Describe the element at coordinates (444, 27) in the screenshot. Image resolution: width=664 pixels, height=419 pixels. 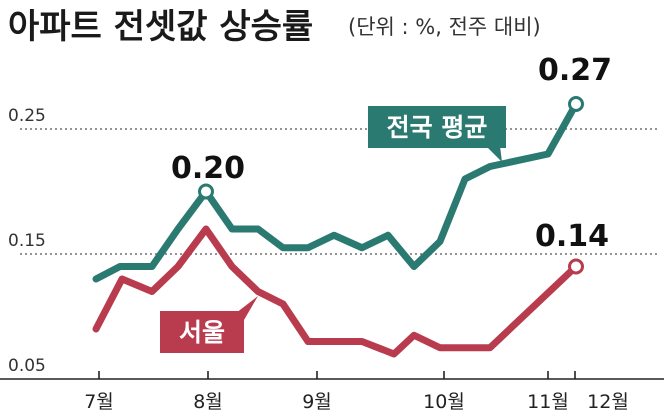
I see `chart-subtitle: (단위 : %, 전주 대비)` at that location.